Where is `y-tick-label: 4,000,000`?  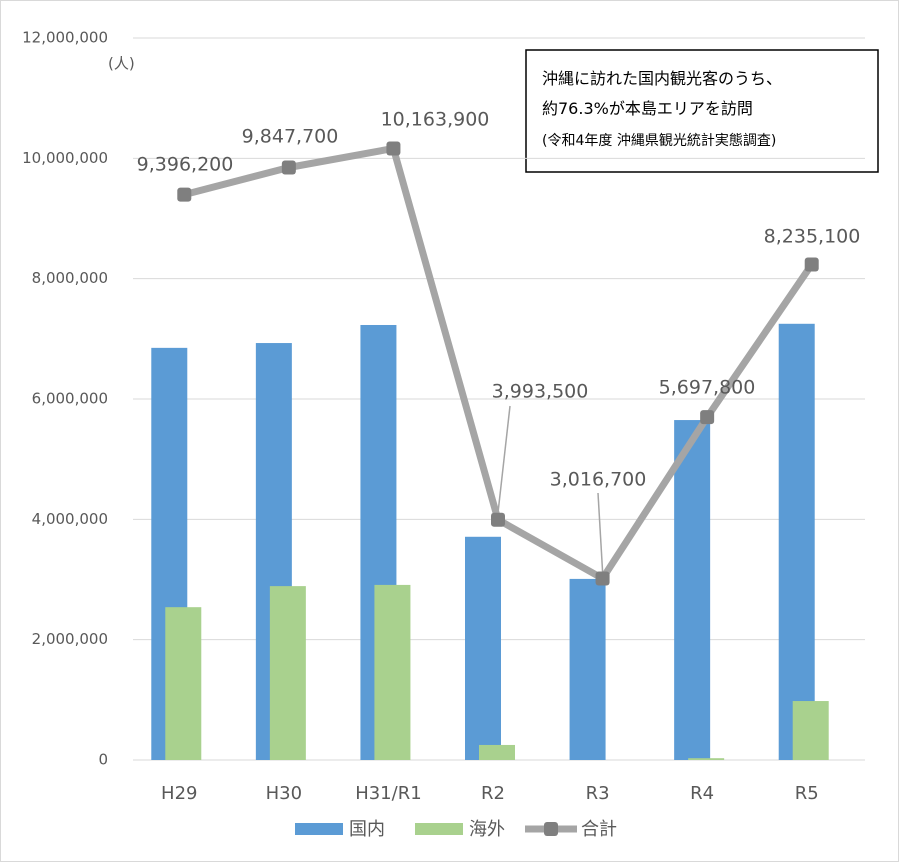 y-tick-label: 4,000,000 is located at coordinates (70, 519).